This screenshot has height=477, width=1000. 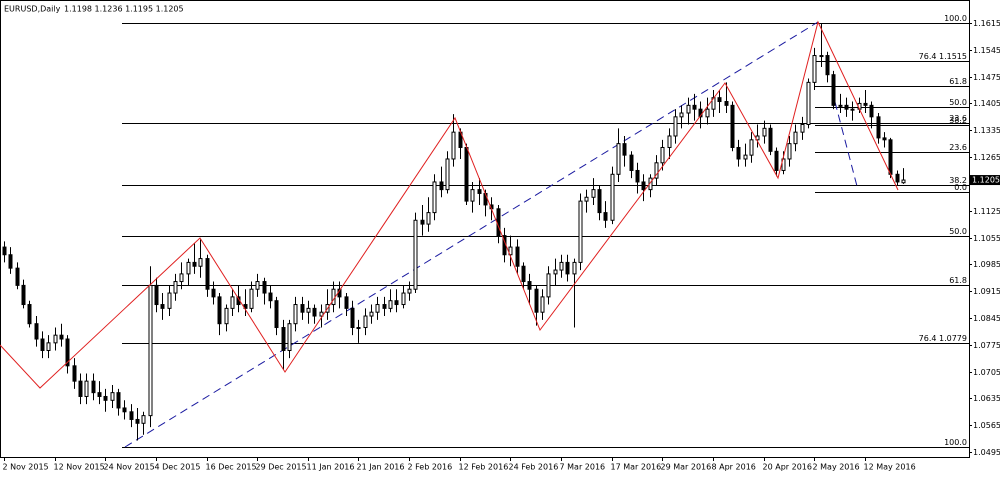 I want to click on fib-level-label: 38.2, so click(x=958, y=180).